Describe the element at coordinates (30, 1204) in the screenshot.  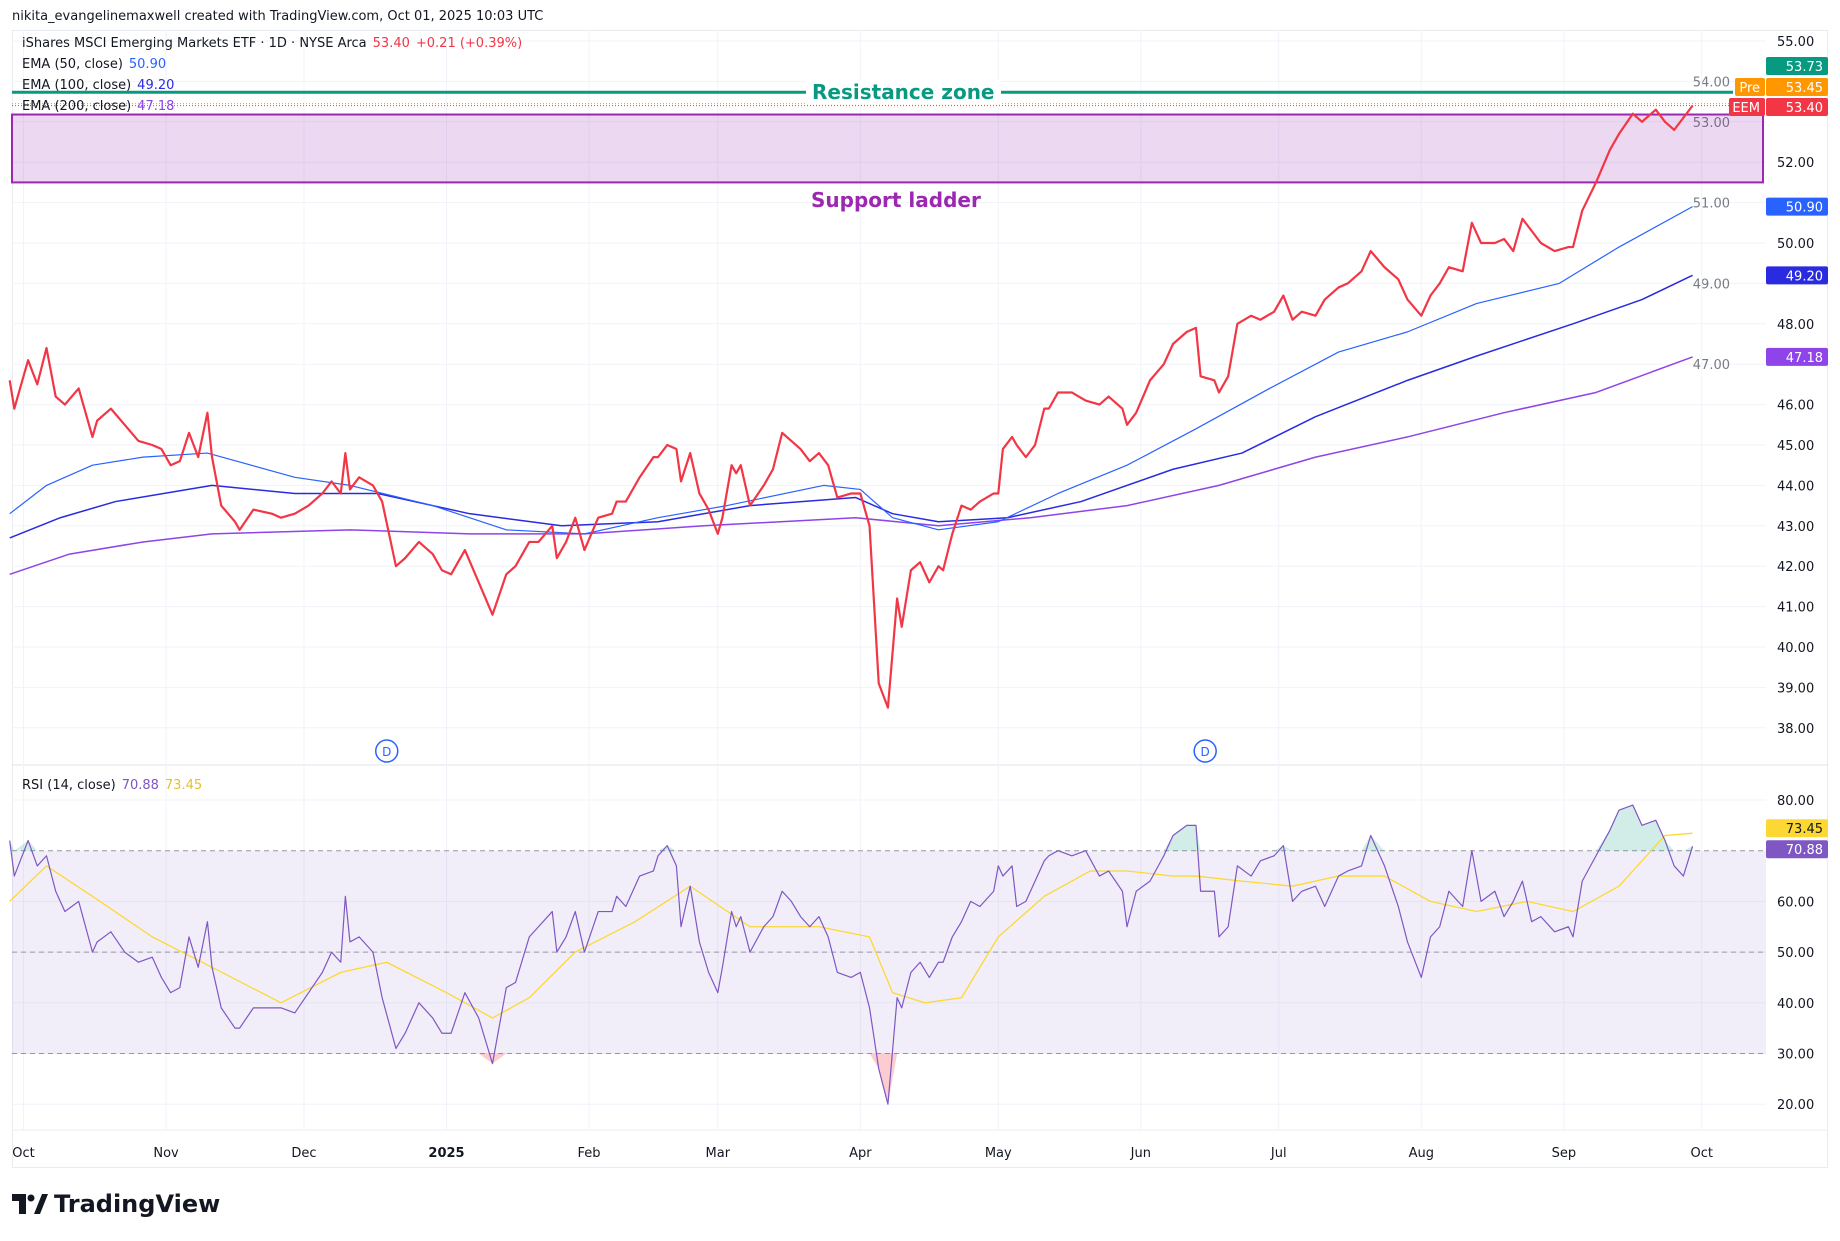
I see `tradingview-logo-icon` at that location.